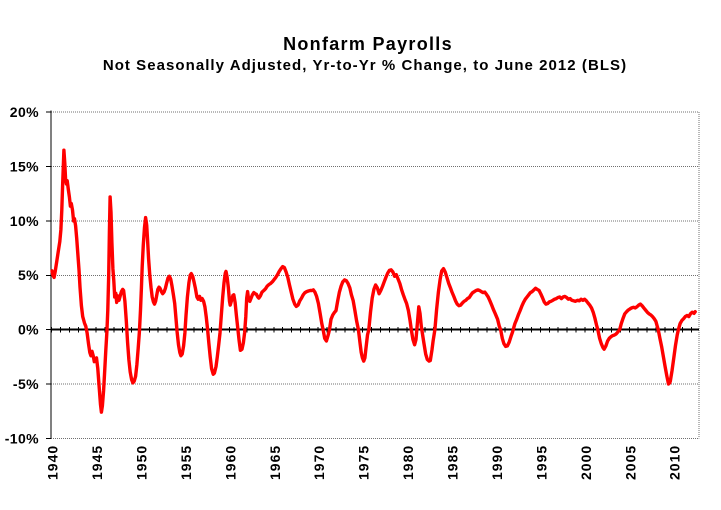 This screenshot has width=721, height=510. Describe the element at coordinates (142, 462) in the screenshot. I see `svg-text: 1950` at that location.